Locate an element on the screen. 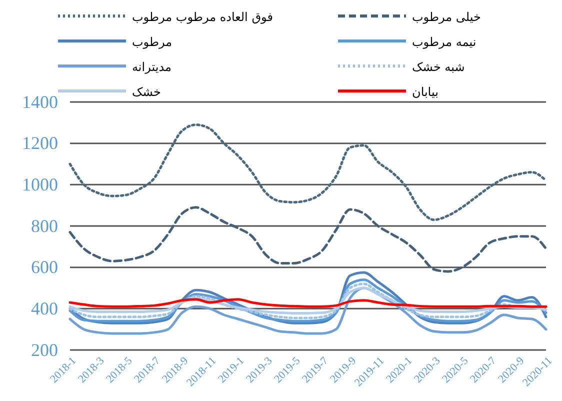 This screenshot has height=401, width=562. y-tick-label: 200 is located at coordinates (44, 350).